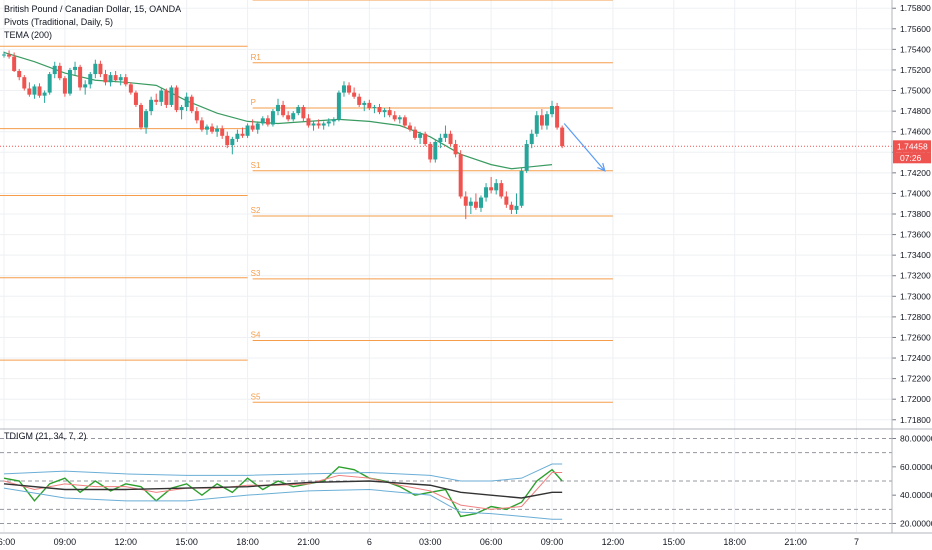 This screenshot has height=550, width=932. I want to click on y-tick-label: 1.74800, so click(915, 111).